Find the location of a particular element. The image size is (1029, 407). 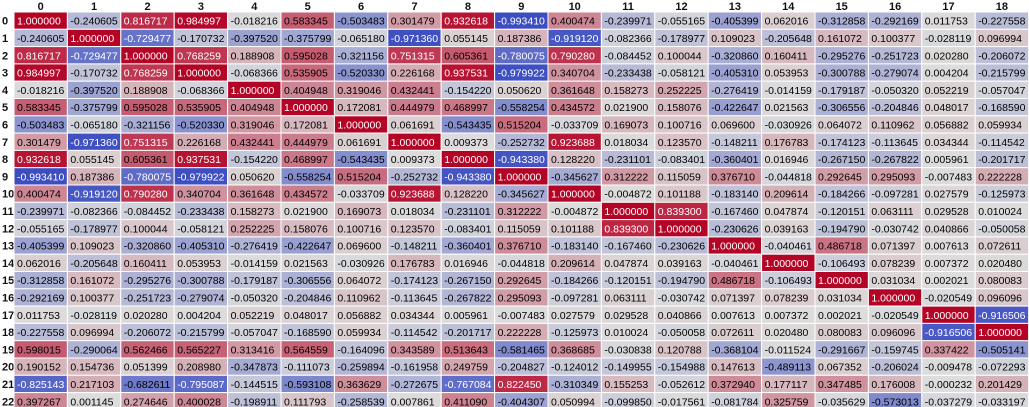

cell-value: -0.125973 is located at coordinates (574, 333).